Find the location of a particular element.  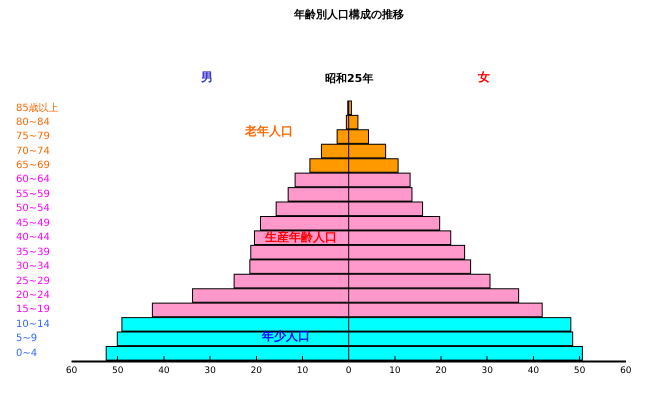

y-tick-label: 70~74 is located at coordinates (33, 151).